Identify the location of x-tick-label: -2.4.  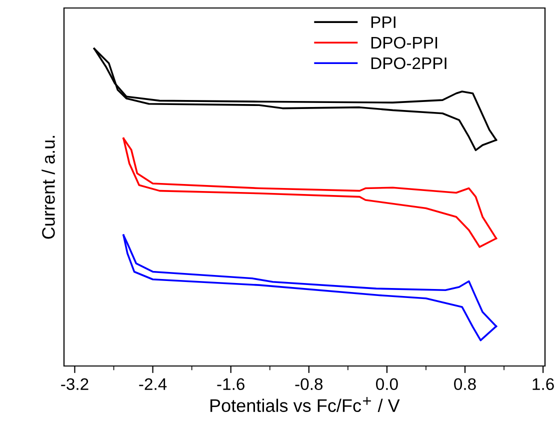
(153, 384).